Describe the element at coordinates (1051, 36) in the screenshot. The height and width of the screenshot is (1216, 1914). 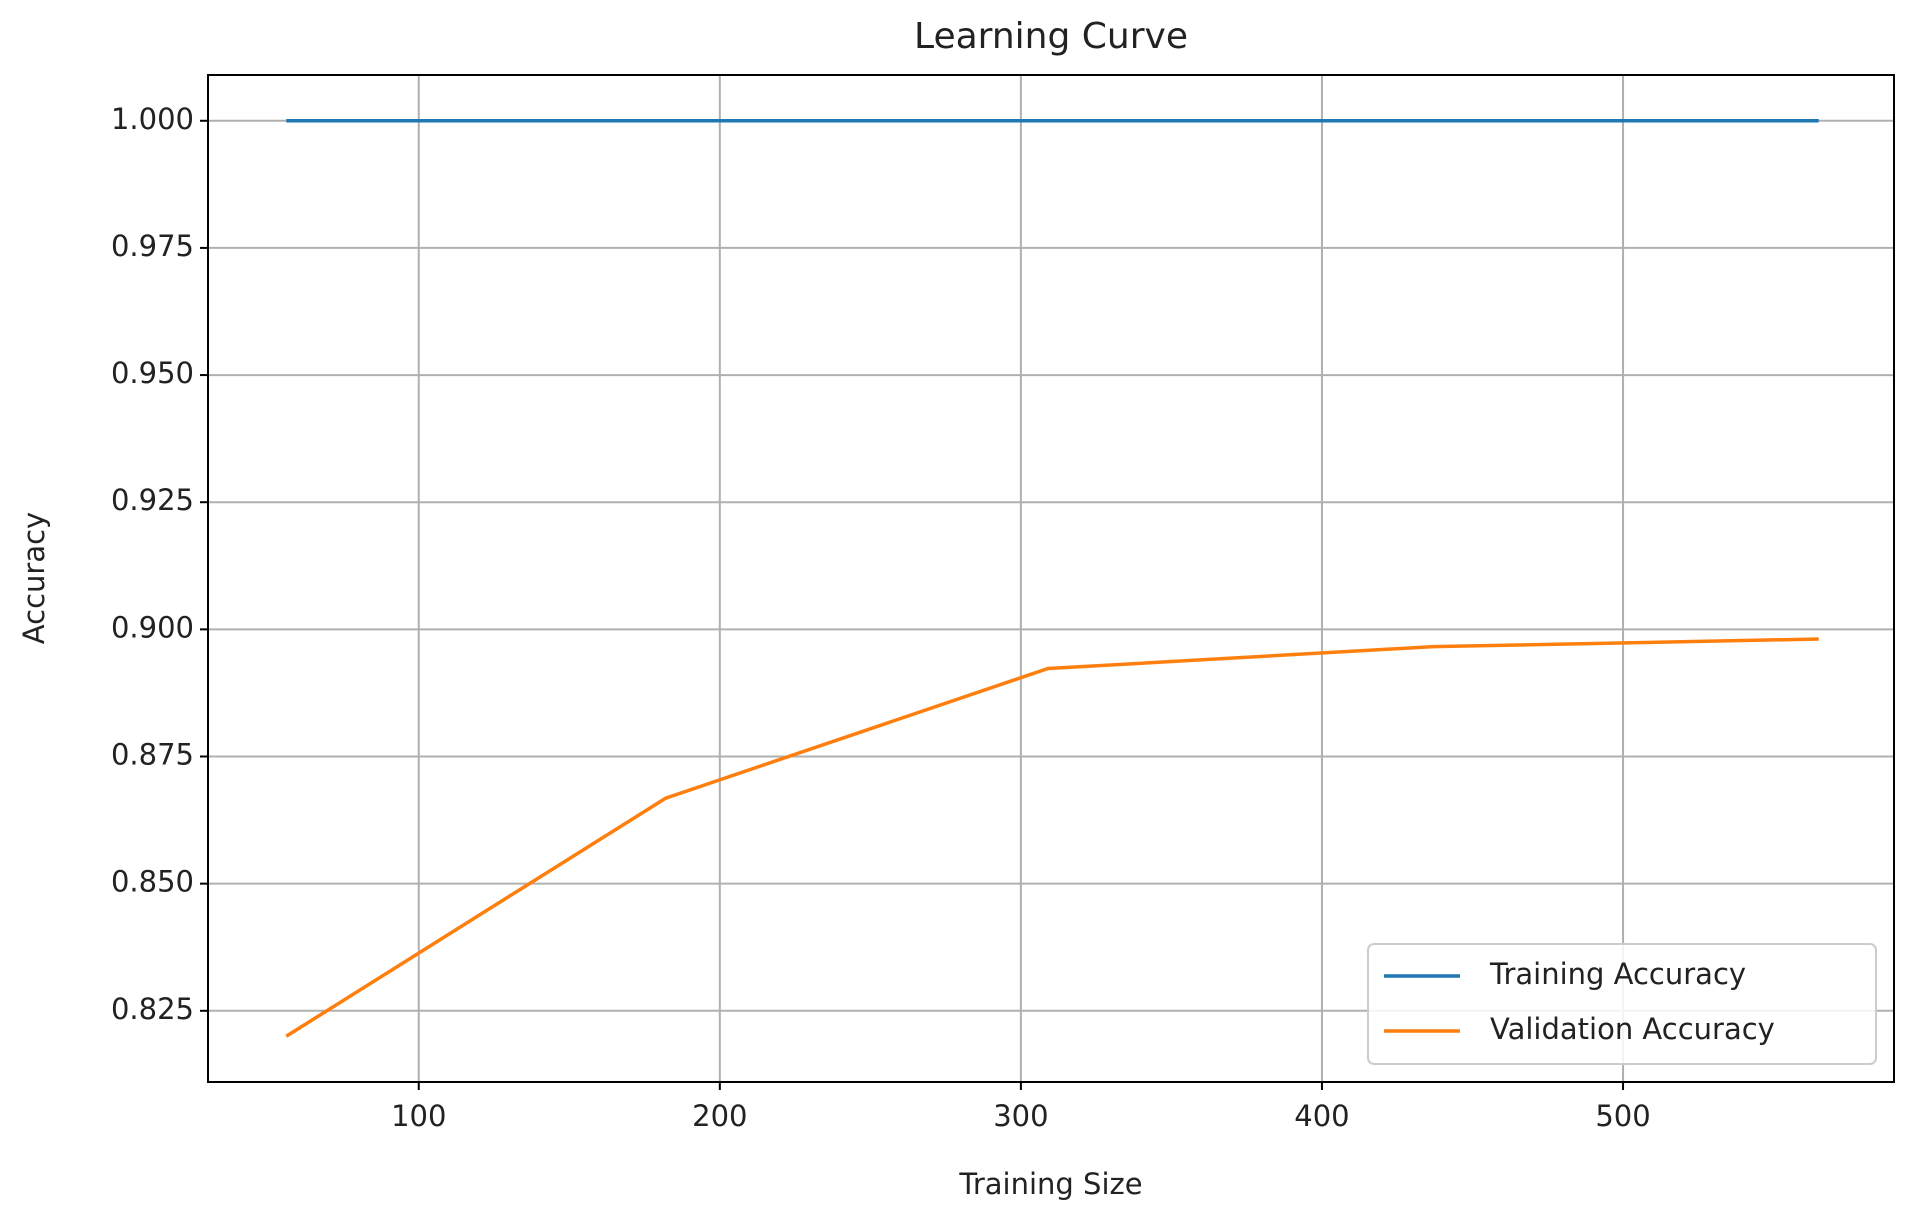
I see `chart-title: Learning Curve` at that location.